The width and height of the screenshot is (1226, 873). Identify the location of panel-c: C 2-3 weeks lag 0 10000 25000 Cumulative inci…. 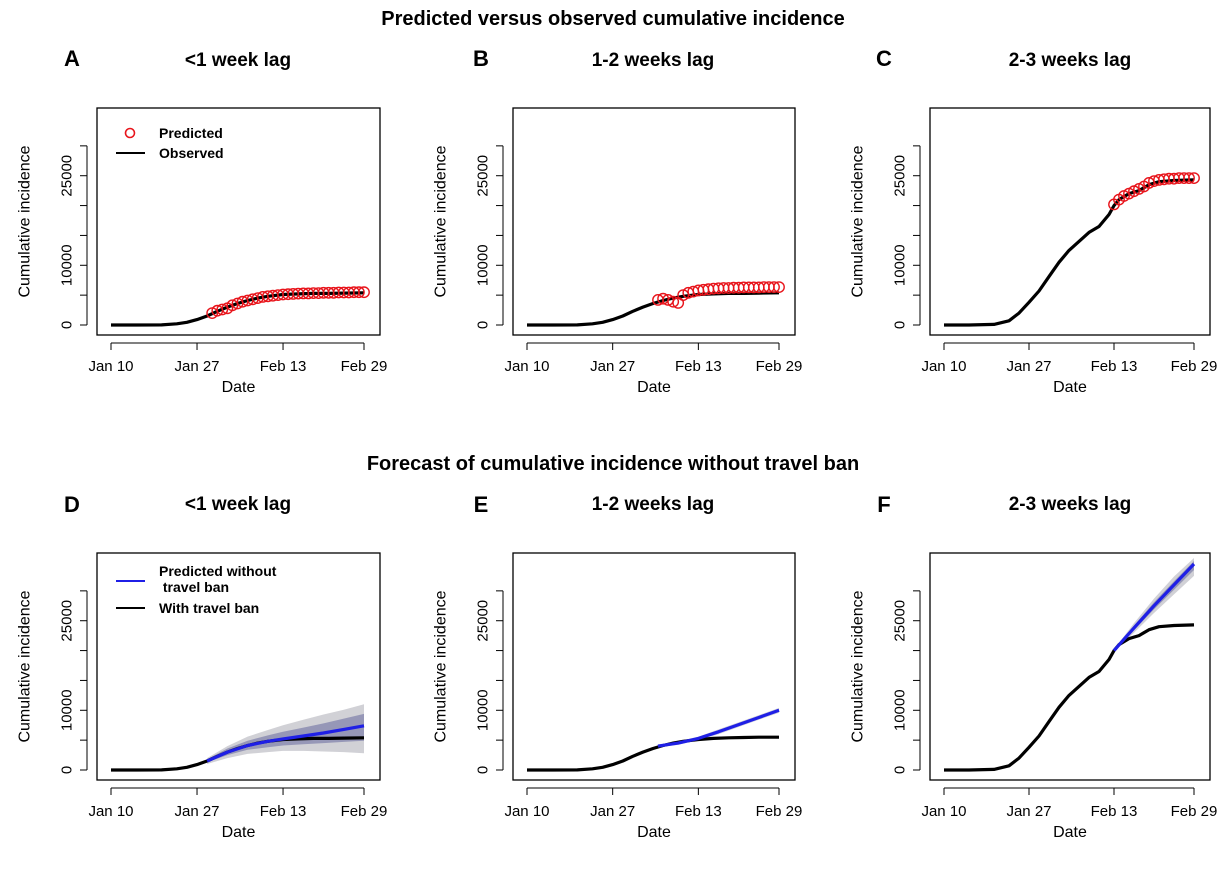
(1034, 221).